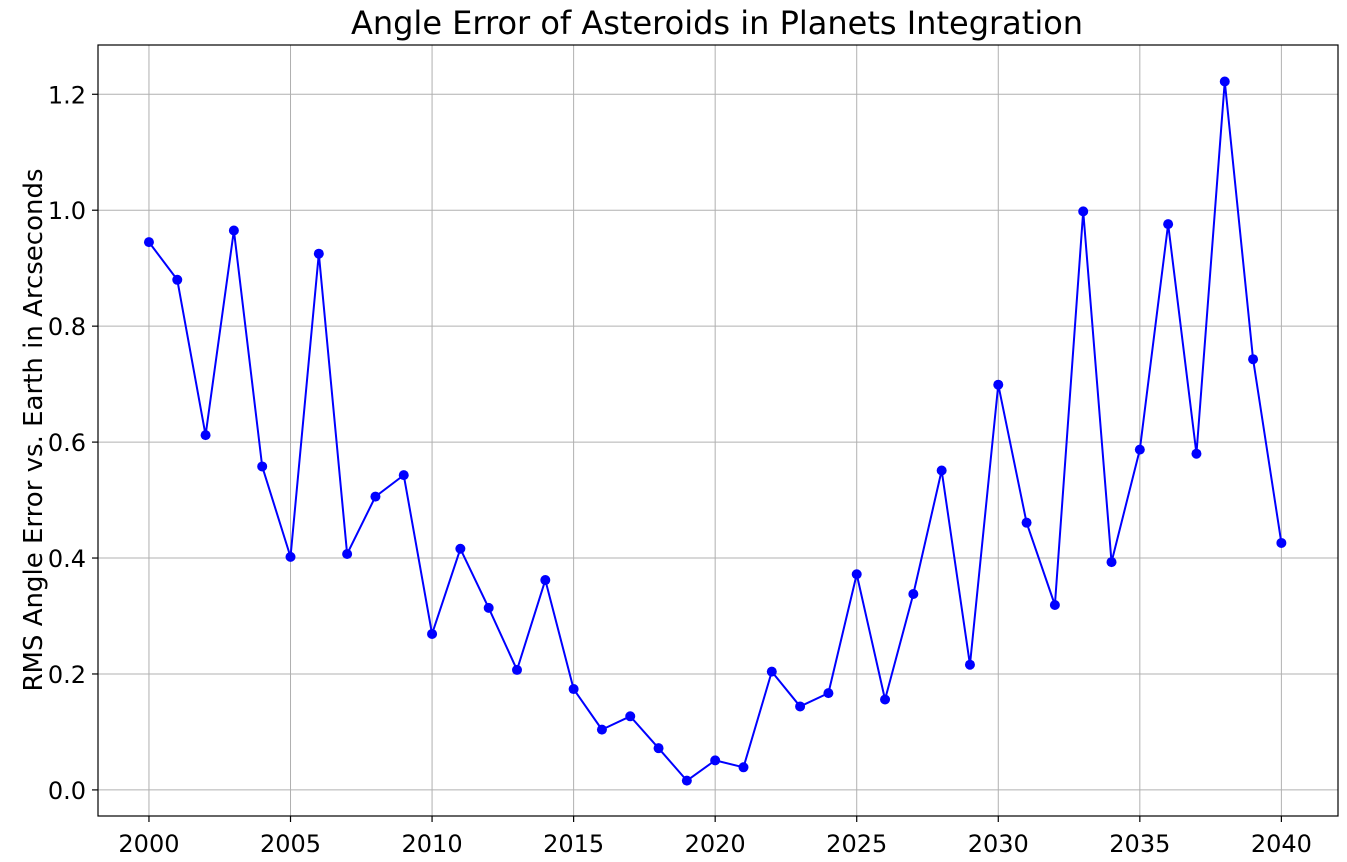 This screenshot has width=1347, height=862. What do you see at coordinates (67, 443) in the screenshot?
I see `y-tick-label: 0.6` at bounding box center [67, 443].